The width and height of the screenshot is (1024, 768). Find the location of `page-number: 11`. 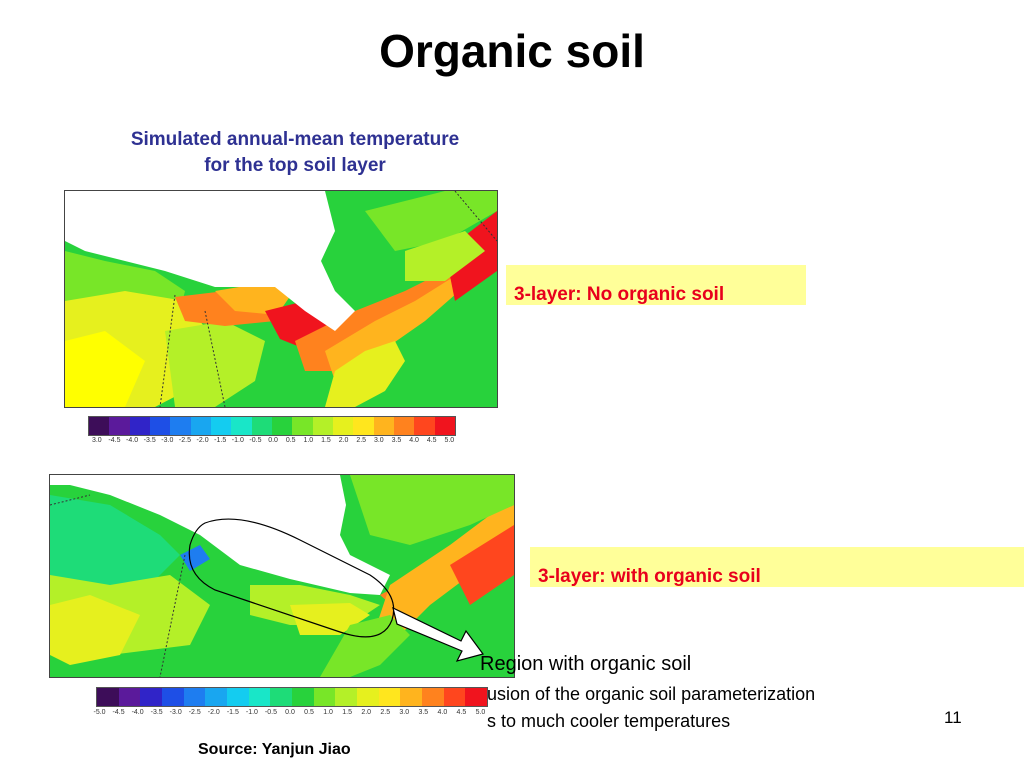

page-number: 11 is located at coordinates (953, 717).